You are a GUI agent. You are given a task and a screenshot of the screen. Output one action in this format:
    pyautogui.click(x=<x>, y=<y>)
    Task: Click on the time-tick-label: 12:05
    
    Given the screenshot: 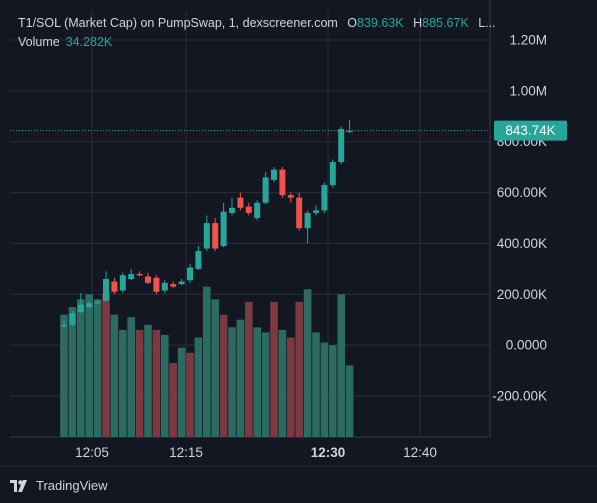 What is the action you would take?
    pyautogui.click(x=92, y=452)
    